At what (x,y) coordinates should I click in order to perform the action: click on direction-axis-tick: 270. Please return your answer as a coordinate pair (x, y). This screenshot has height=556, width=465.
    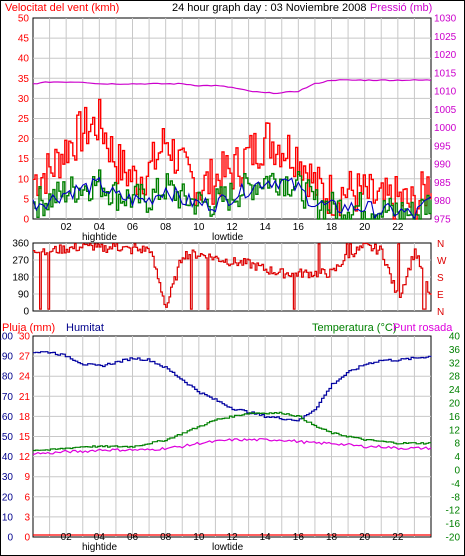
    Looking at the image, I should click on (20, 261).